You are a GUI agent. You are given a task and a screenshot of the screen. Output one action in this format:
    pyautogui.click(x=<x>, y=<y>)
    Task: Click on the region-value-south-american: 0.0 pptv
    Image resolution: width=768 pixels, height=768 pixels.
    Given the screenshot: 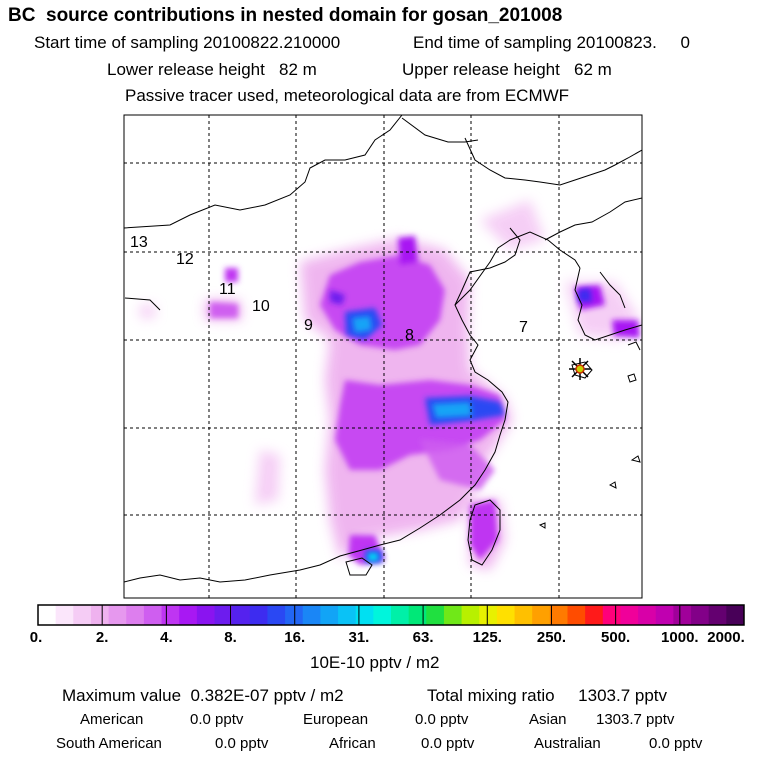 What is the action you would take?
    pyautogui.click(x=242, y=743)
    